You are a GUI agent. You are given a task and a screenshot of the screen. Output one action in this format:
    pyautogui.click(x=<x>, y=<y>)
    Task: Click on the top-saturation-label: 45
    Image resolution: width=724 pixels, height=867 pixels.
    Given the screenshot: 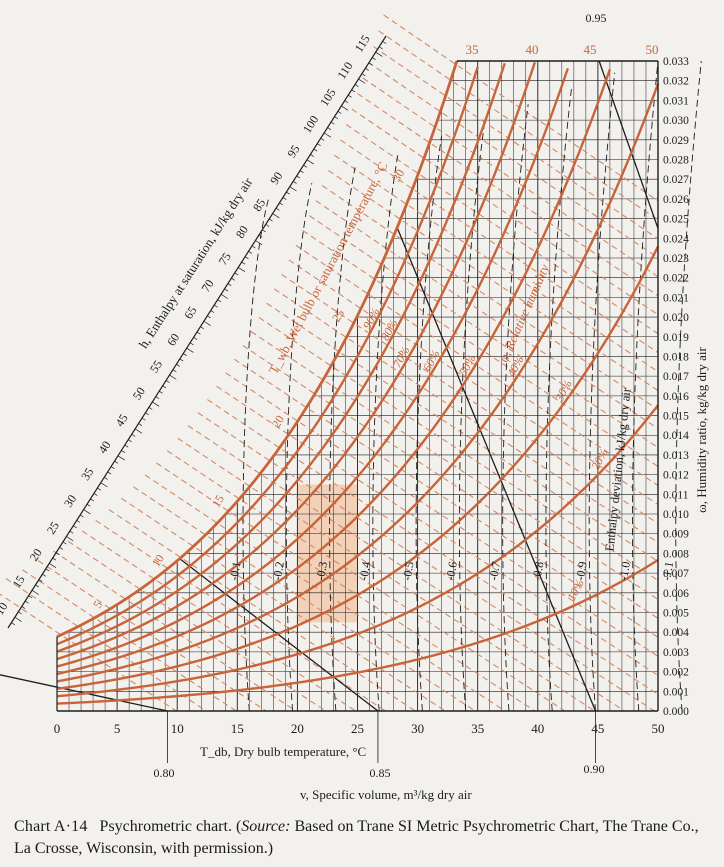 What is the action you would take?
    pyautogui.click(x=590, y=49)
    